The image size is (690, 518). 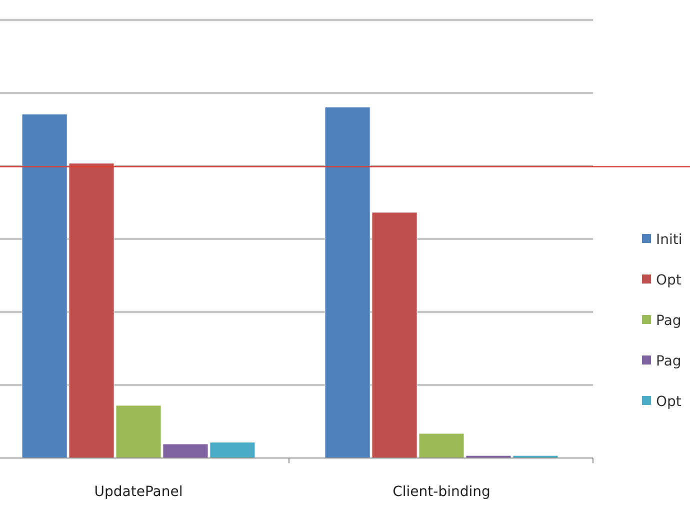 I want to click on x-tick-label: Client-binding, so click(x=441, y=492).